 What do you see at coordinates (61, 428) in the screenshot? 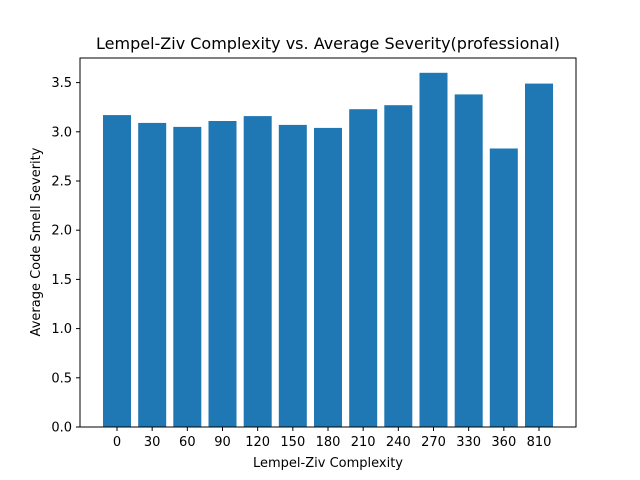
I see `y-tick-label: 0.0` at bounding box center [61, 428].